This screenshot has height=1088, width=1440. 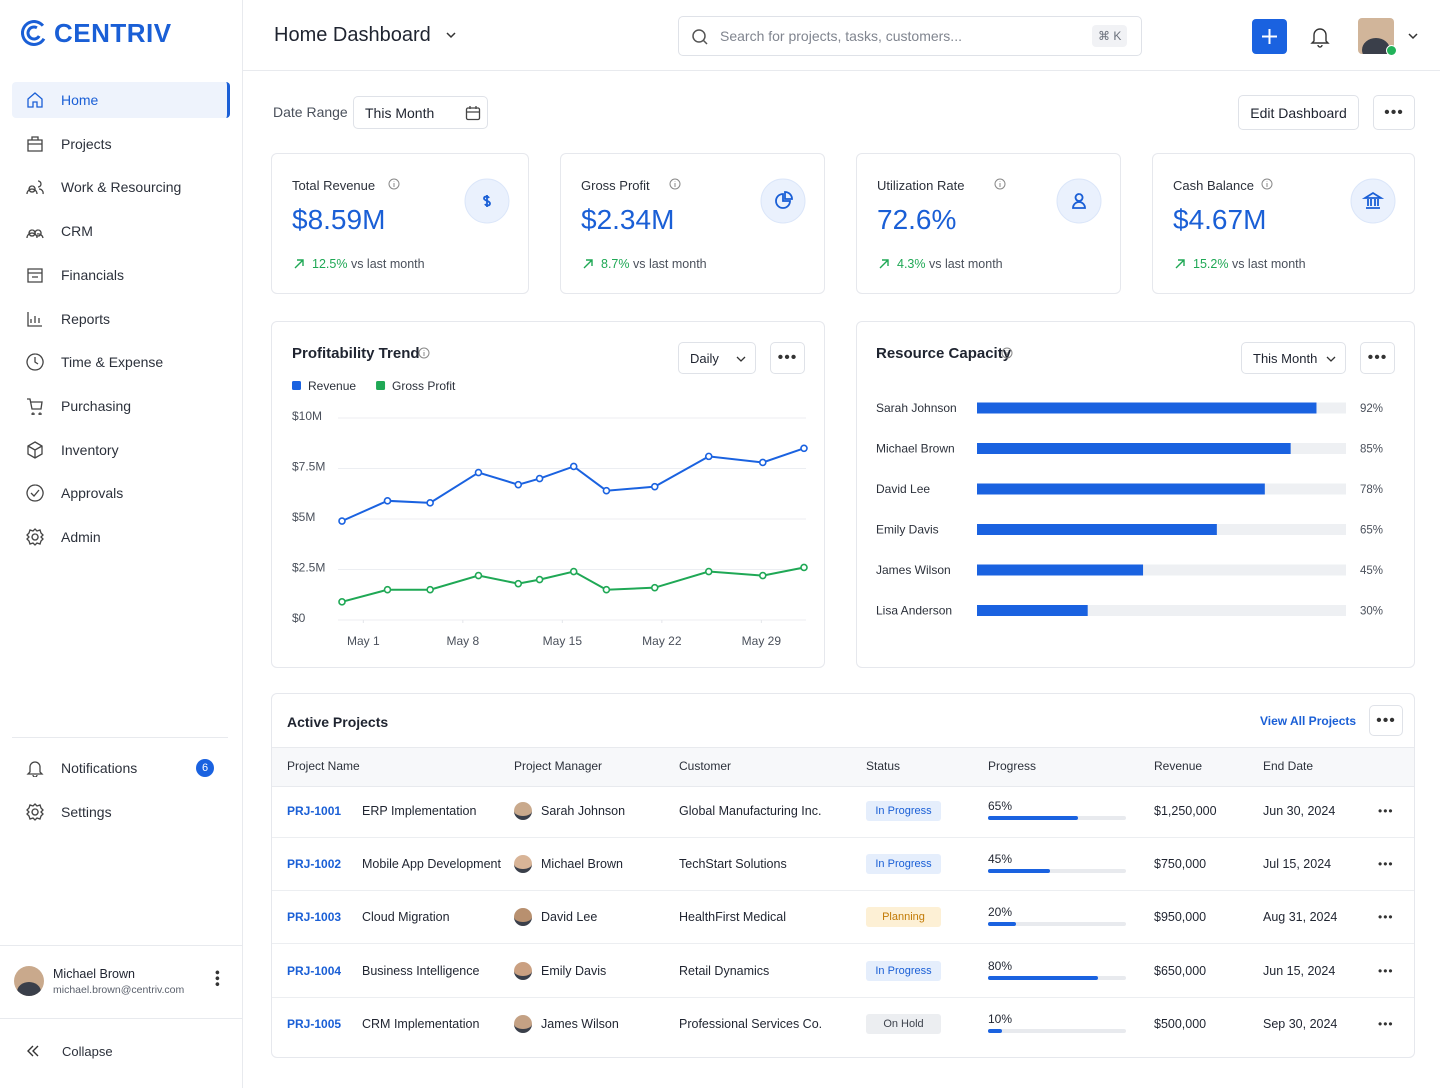 What do you see at coordinates (675, 184) in the screenshot?
I see `info-icon` at bounding box center [675, 184].